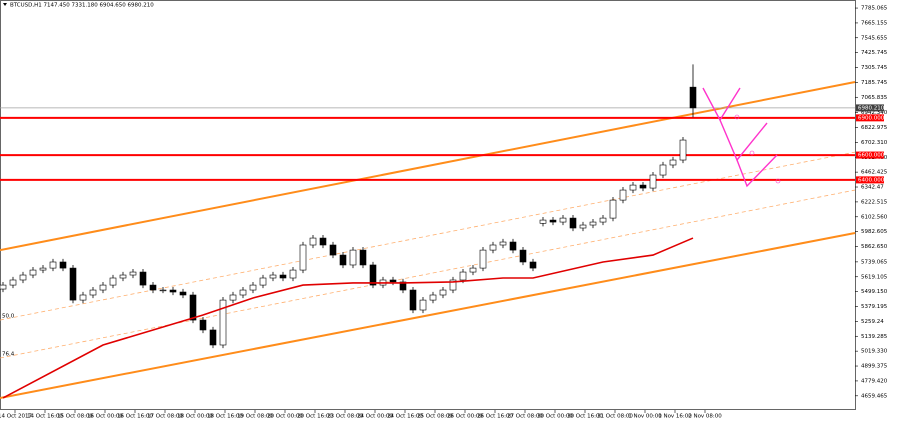 This screenshot has height=421, width=900. I want to click on level-label: 6900.000, so click(871, 118).